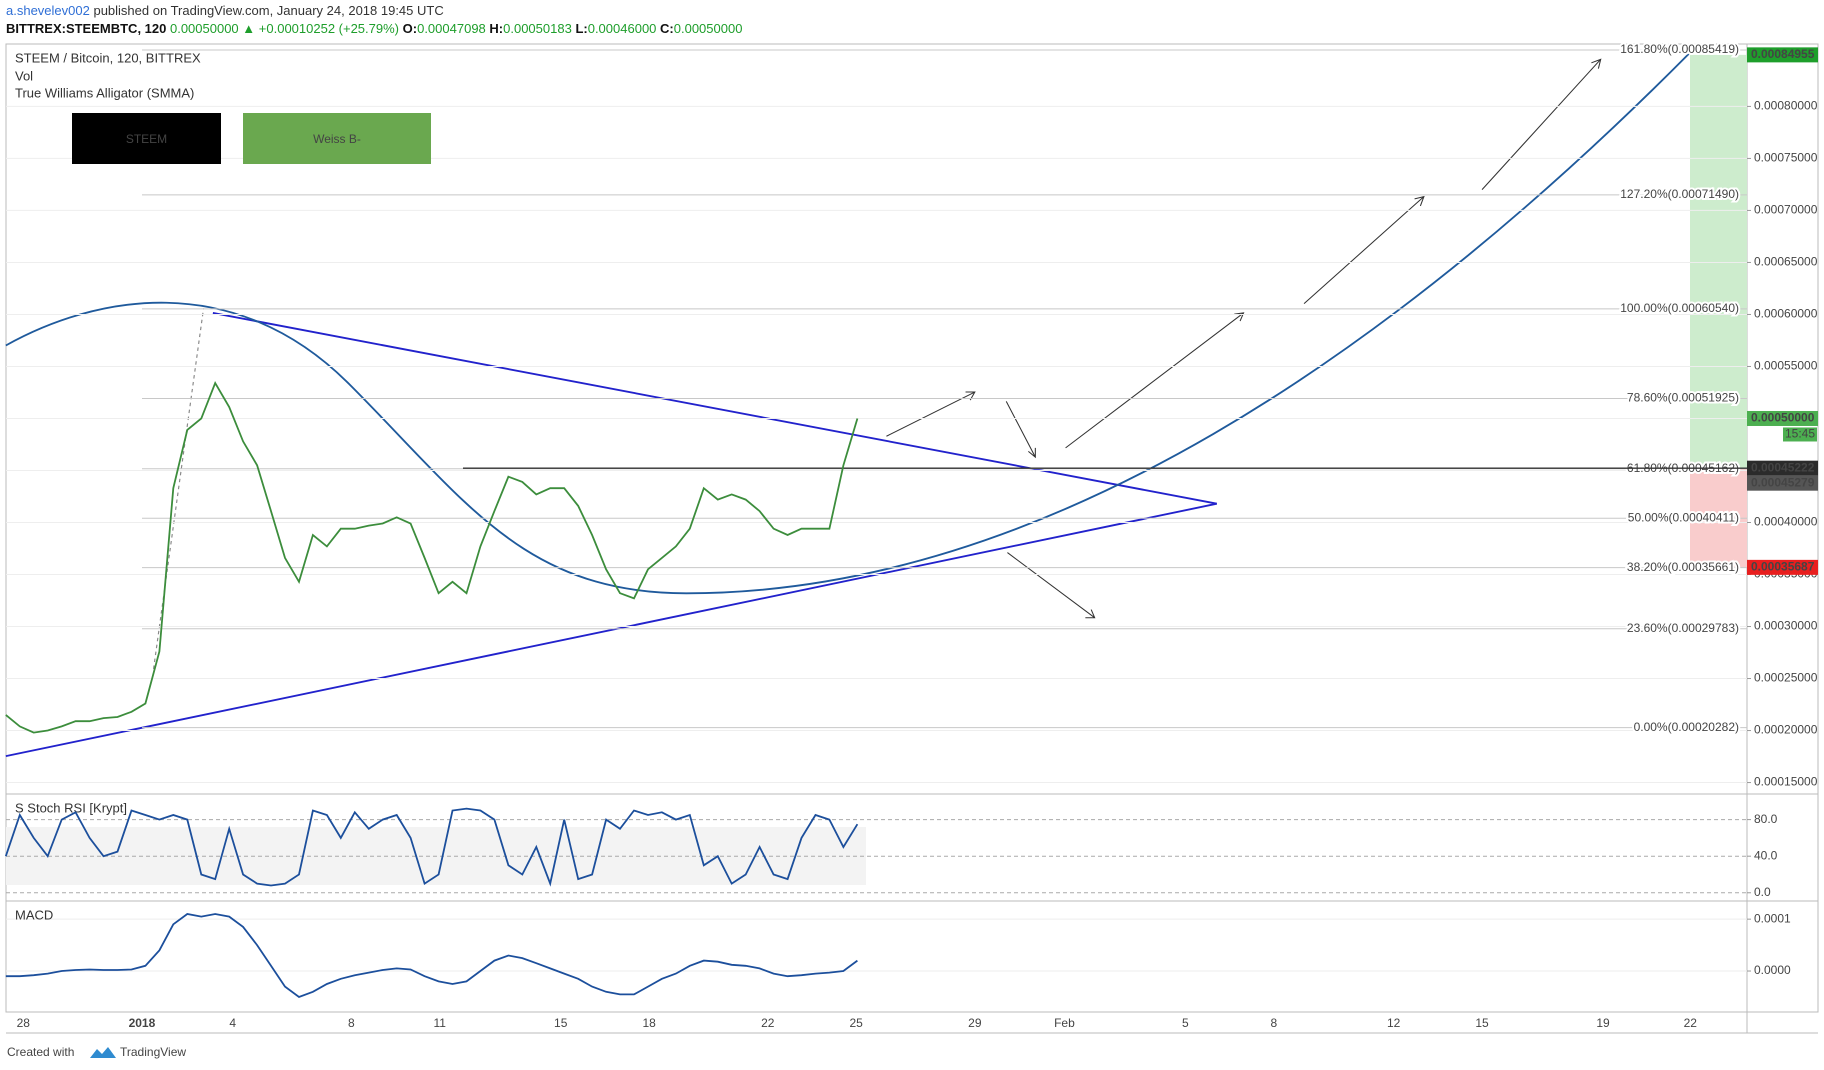 This screenshot has height=1070, width=1824. I want to click on x-tick-label: 25, so click(857, 1023).